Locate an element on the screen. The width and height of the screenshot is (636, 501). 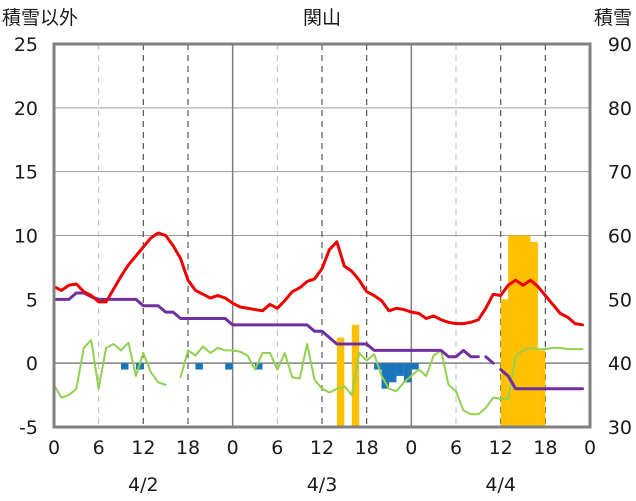
y-tick-left-label: 5 is located at coordinates (32, 300).